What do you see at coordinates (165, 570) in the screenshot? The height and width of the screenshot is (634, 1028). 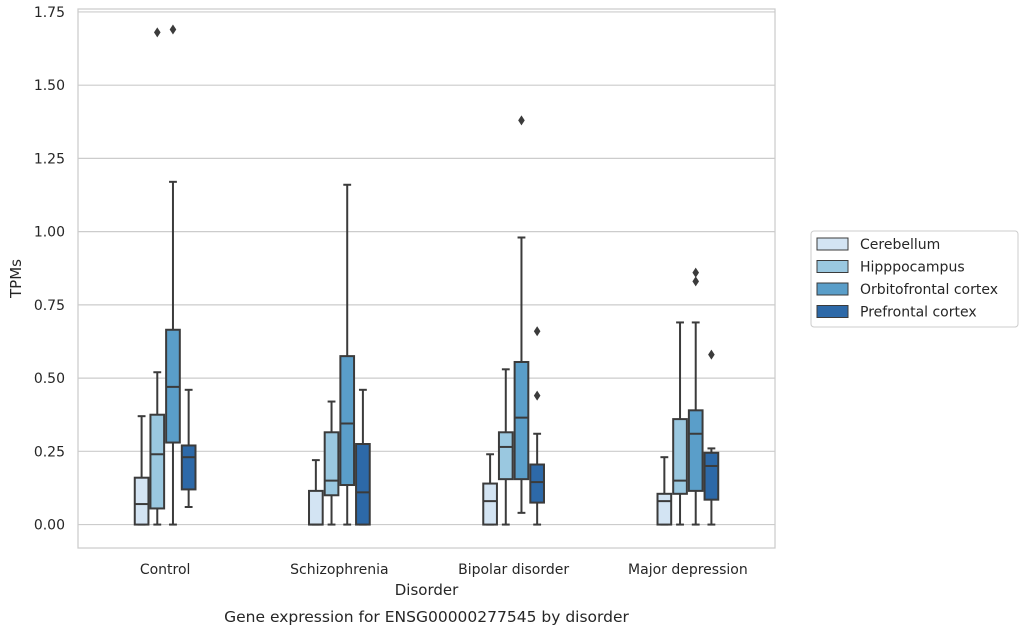 I see `x-tick-label: Control` at bounding box center [165, 570].